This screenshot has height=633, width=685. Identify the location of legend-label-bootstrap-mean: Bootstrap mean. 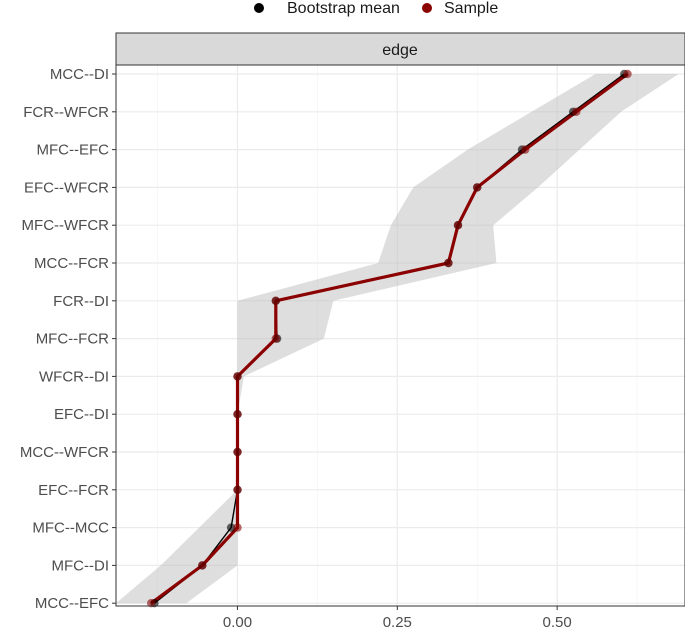
(343, 8).